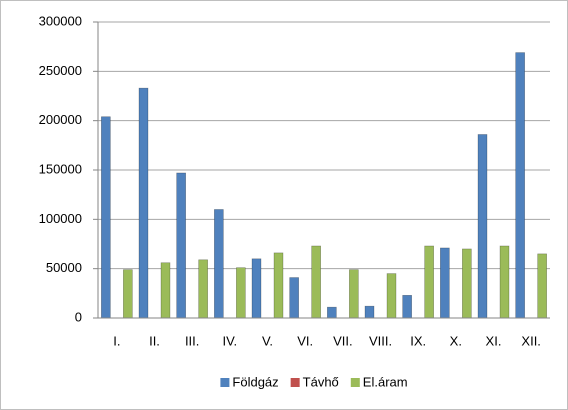 This screenshot has height=410, width=568. Describe the element at coordinates (380, 340) in the screenshot. I see `x-tick-label: VIII.` at that location.